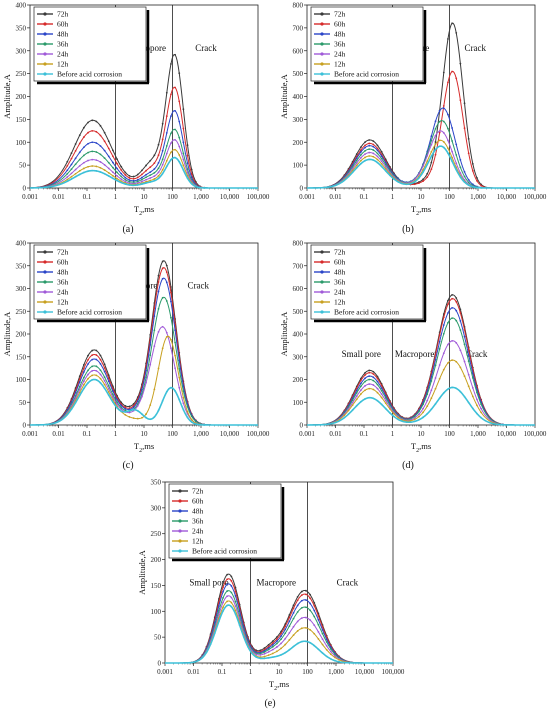  Describe the element at coordinates (127, 465) in the screenshot. I see `panel-label: (c)` at that location.